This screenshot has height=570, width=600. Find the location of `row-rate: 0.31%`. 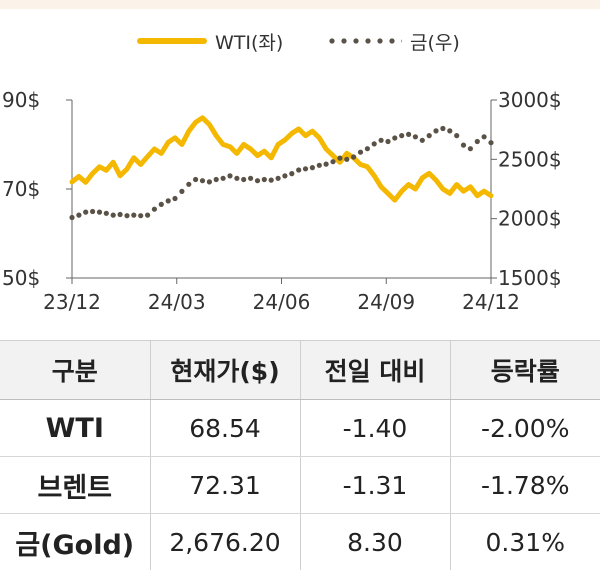

row-rate: 0.31% is located at coordinates (525, 542).